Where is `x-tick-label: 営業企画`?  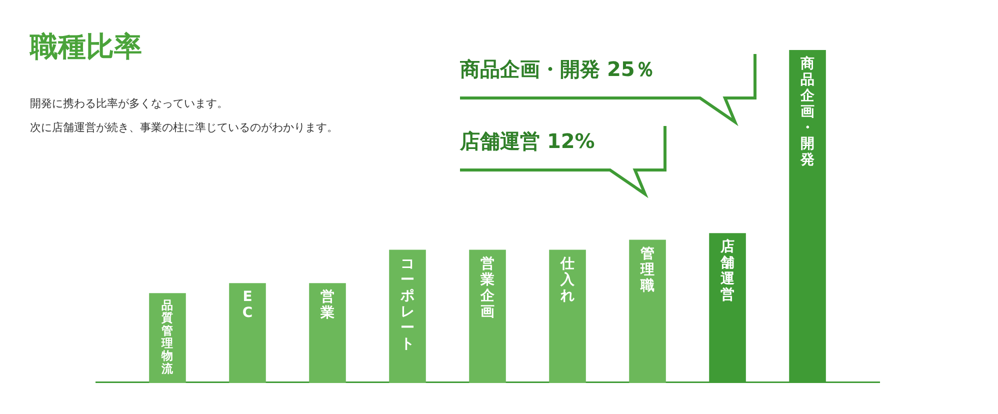
x-tick-label: 営業企画 is located at coordinates (488, 288).